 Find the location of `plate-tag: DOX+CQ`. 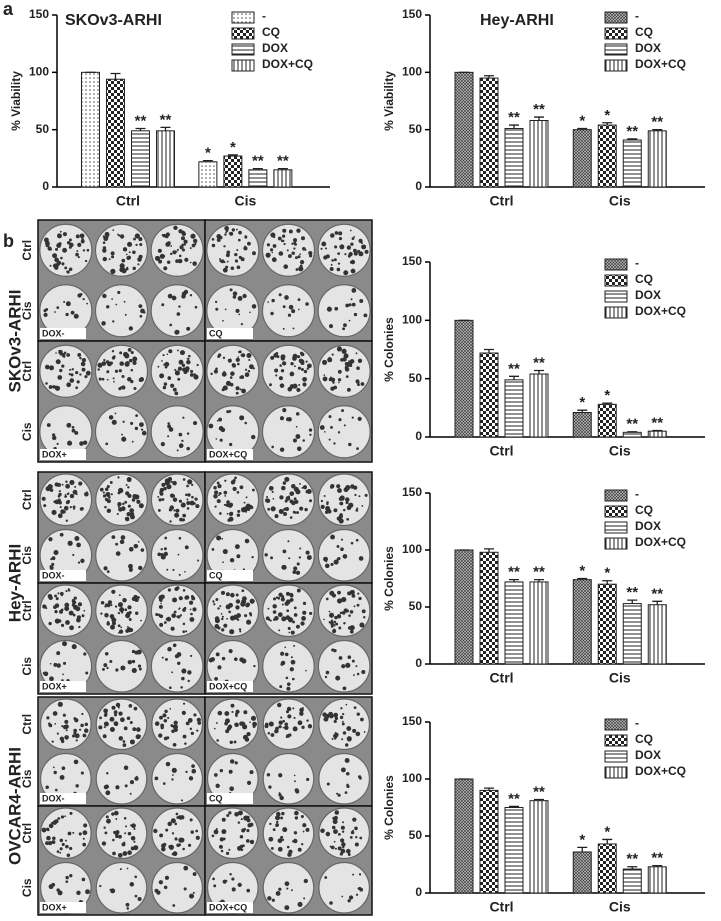

plate-tag: DOX+CQ is located at coordinates (228, 454).